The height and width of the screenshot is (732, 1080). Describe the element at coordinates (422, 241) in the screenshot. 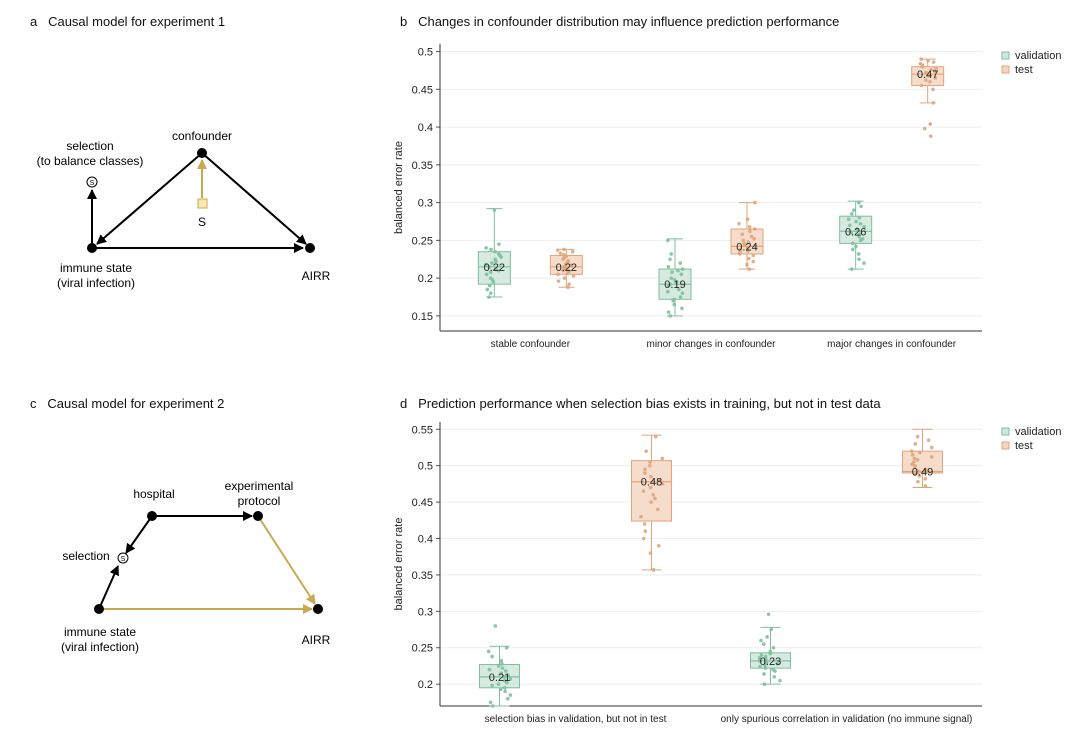

I see `y-tick-label: 0.25` at that location.